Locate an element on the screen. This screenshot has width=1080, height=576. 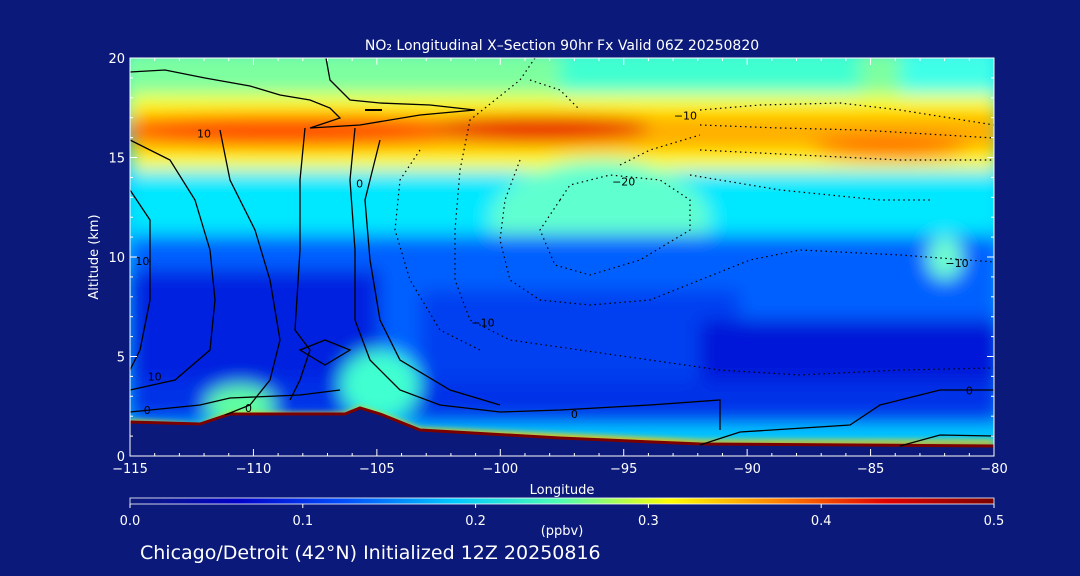
y-tick-label: 0 is located at coordinates (121, 457).